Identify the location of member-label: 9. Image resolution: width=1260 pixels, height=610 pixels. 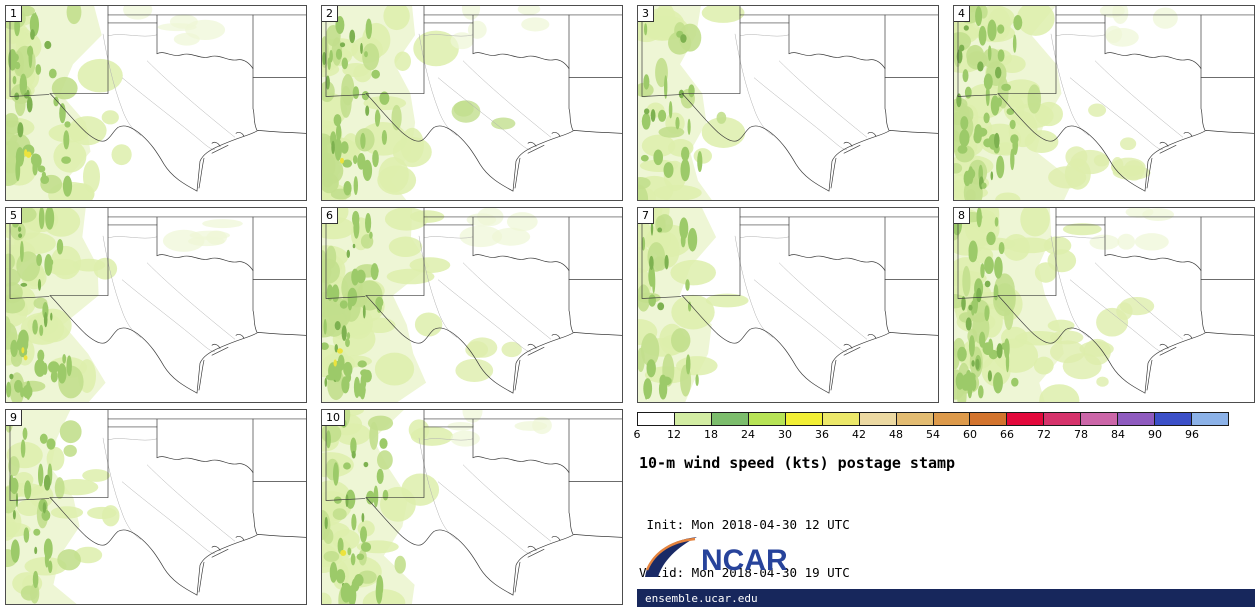
(14, 418).